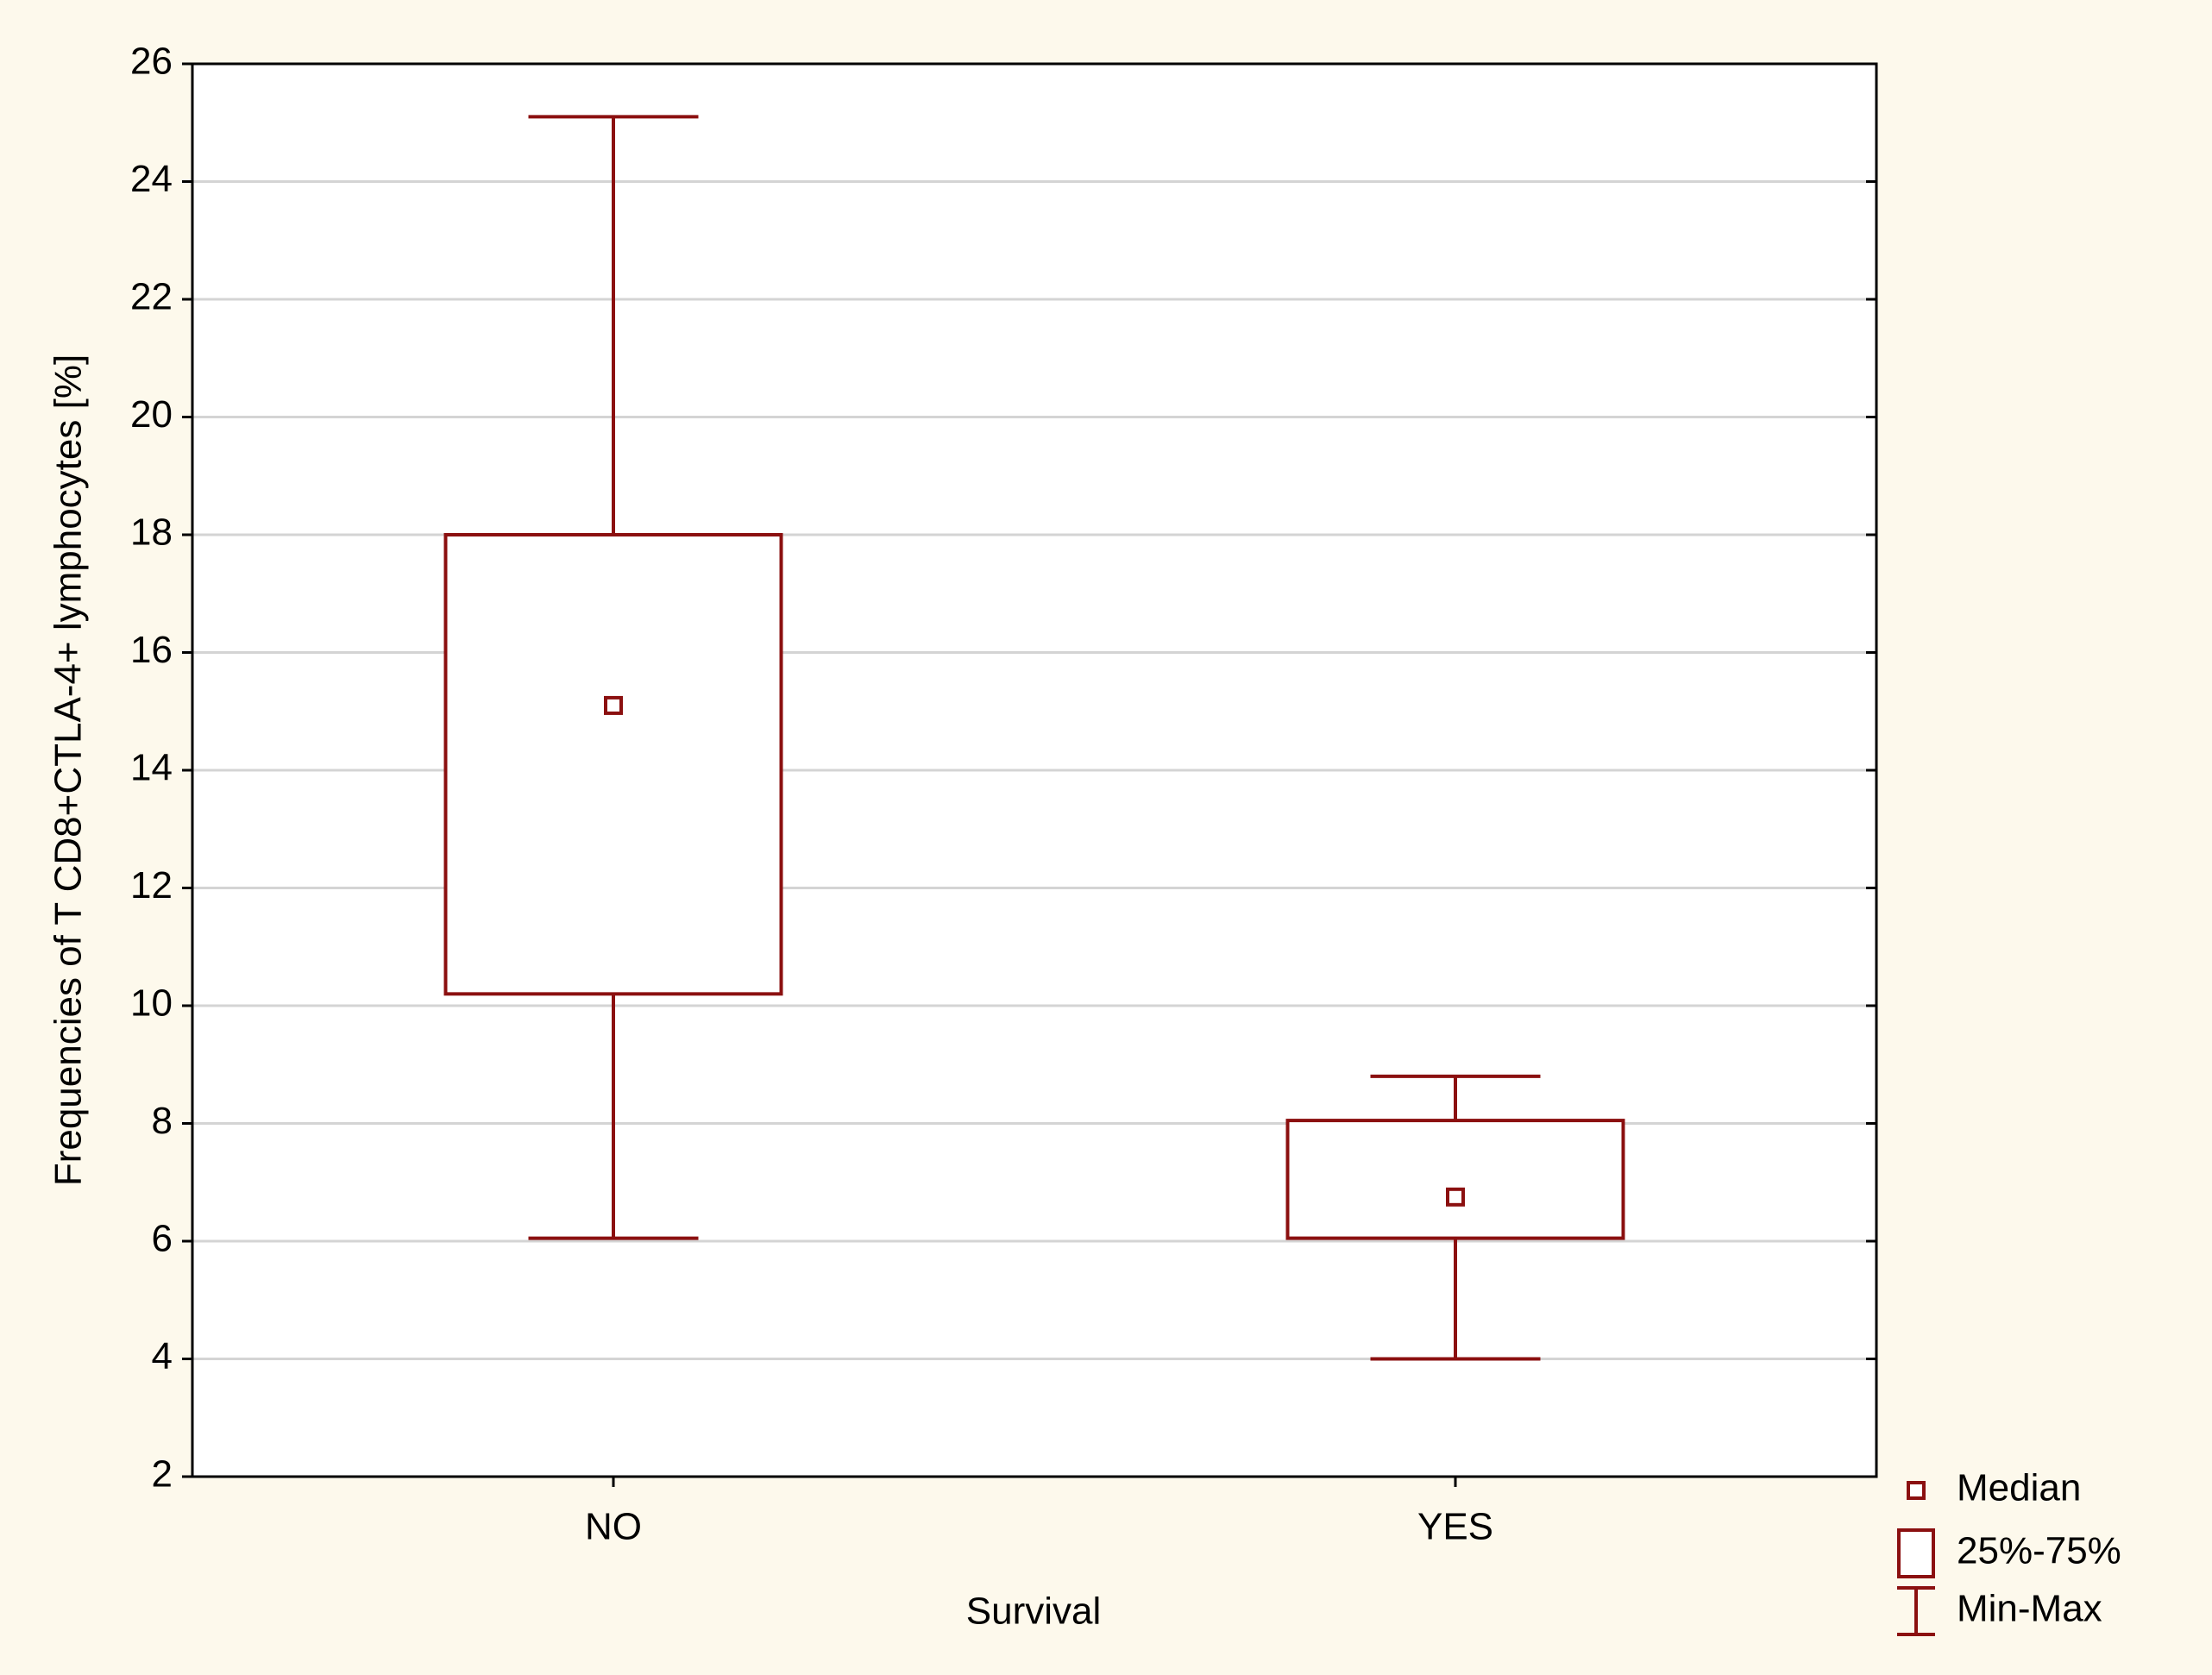  What do you see at coordinates (2039, 1551) in the screenshot?
I see `legend-label: 25%-75%` at bounding box center [2039, 1551].